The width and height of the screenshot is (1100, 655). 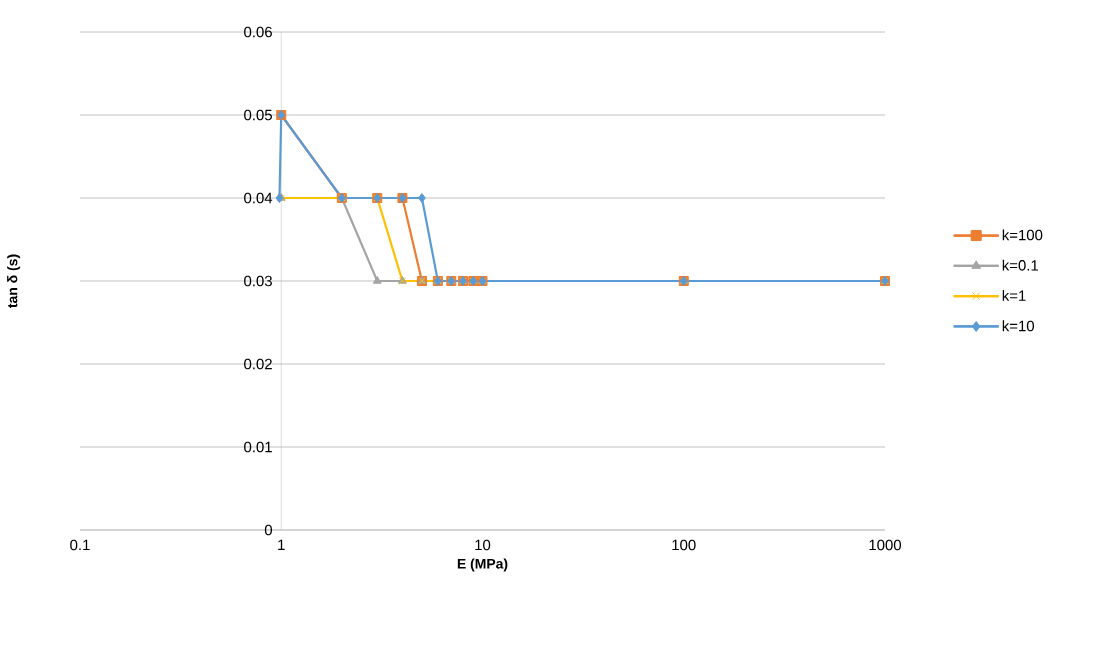 What do you see at coordinates (1018, 326) in the screenshot?
I see `legend-label: k=10` at bounding box center [1018, 326].